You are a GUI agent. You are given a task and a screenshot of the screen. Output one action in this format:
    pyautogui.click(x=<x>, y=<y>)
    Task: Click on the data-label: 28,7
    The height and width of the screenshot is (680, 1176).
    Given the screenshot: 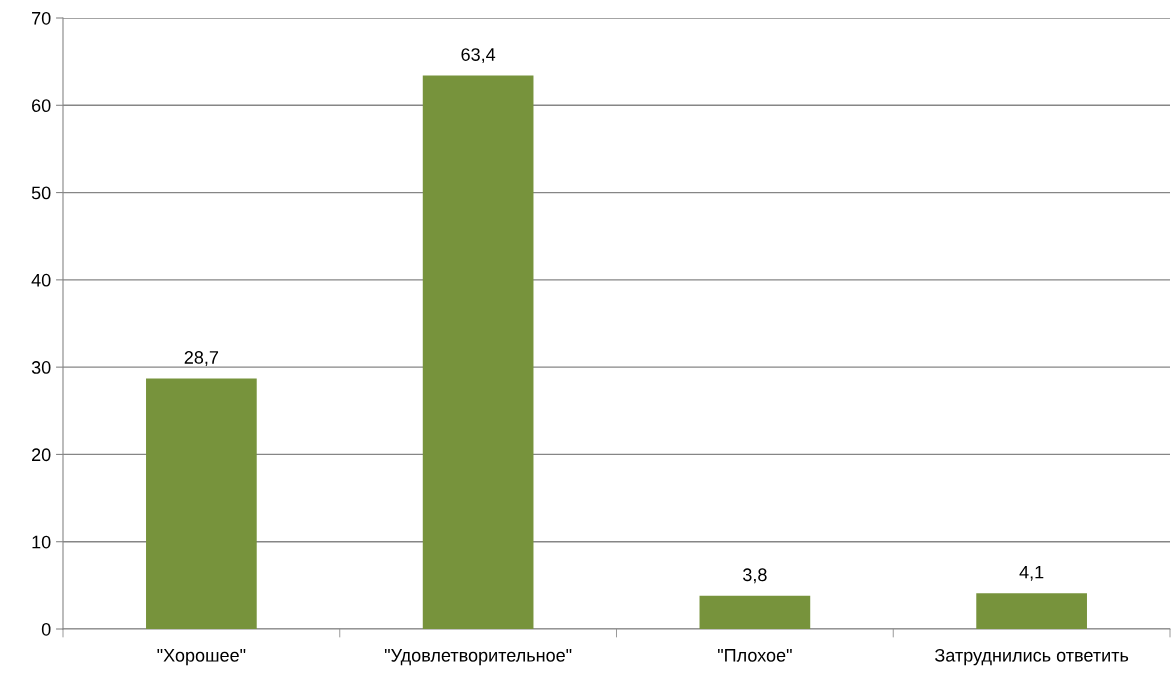 What is the action you would take?
    pyautogui.click(x=201, y=358)
    